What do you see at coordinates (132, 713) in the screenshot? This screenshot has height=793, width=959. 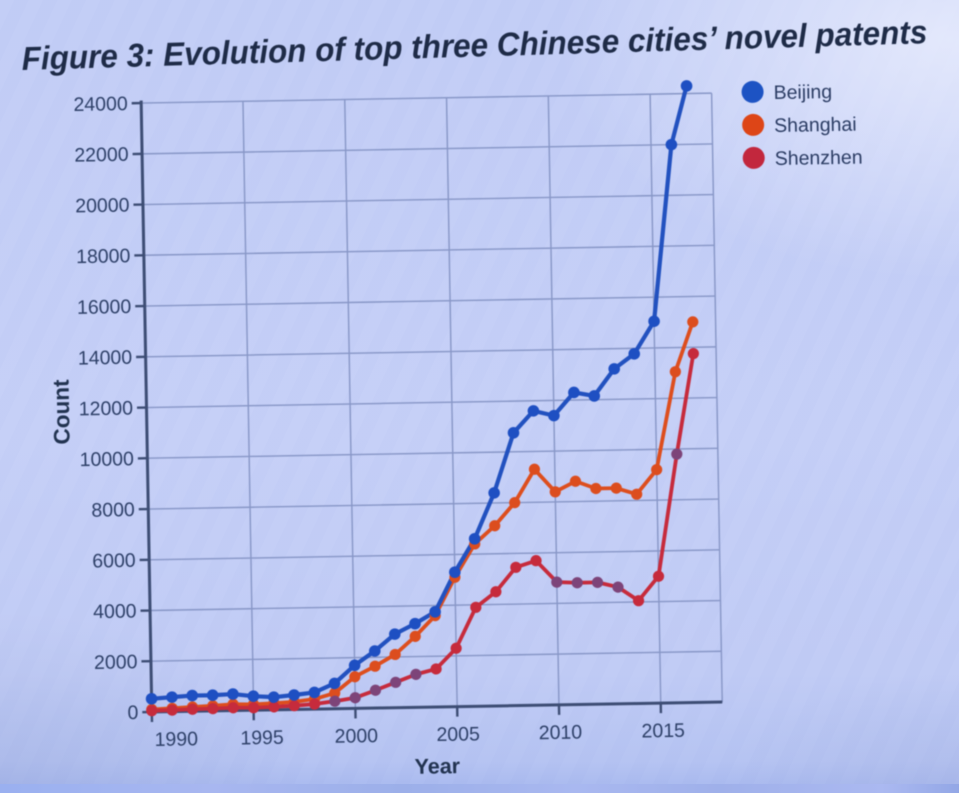 I see `svg-text: 0` at bounding box center [132, 713].